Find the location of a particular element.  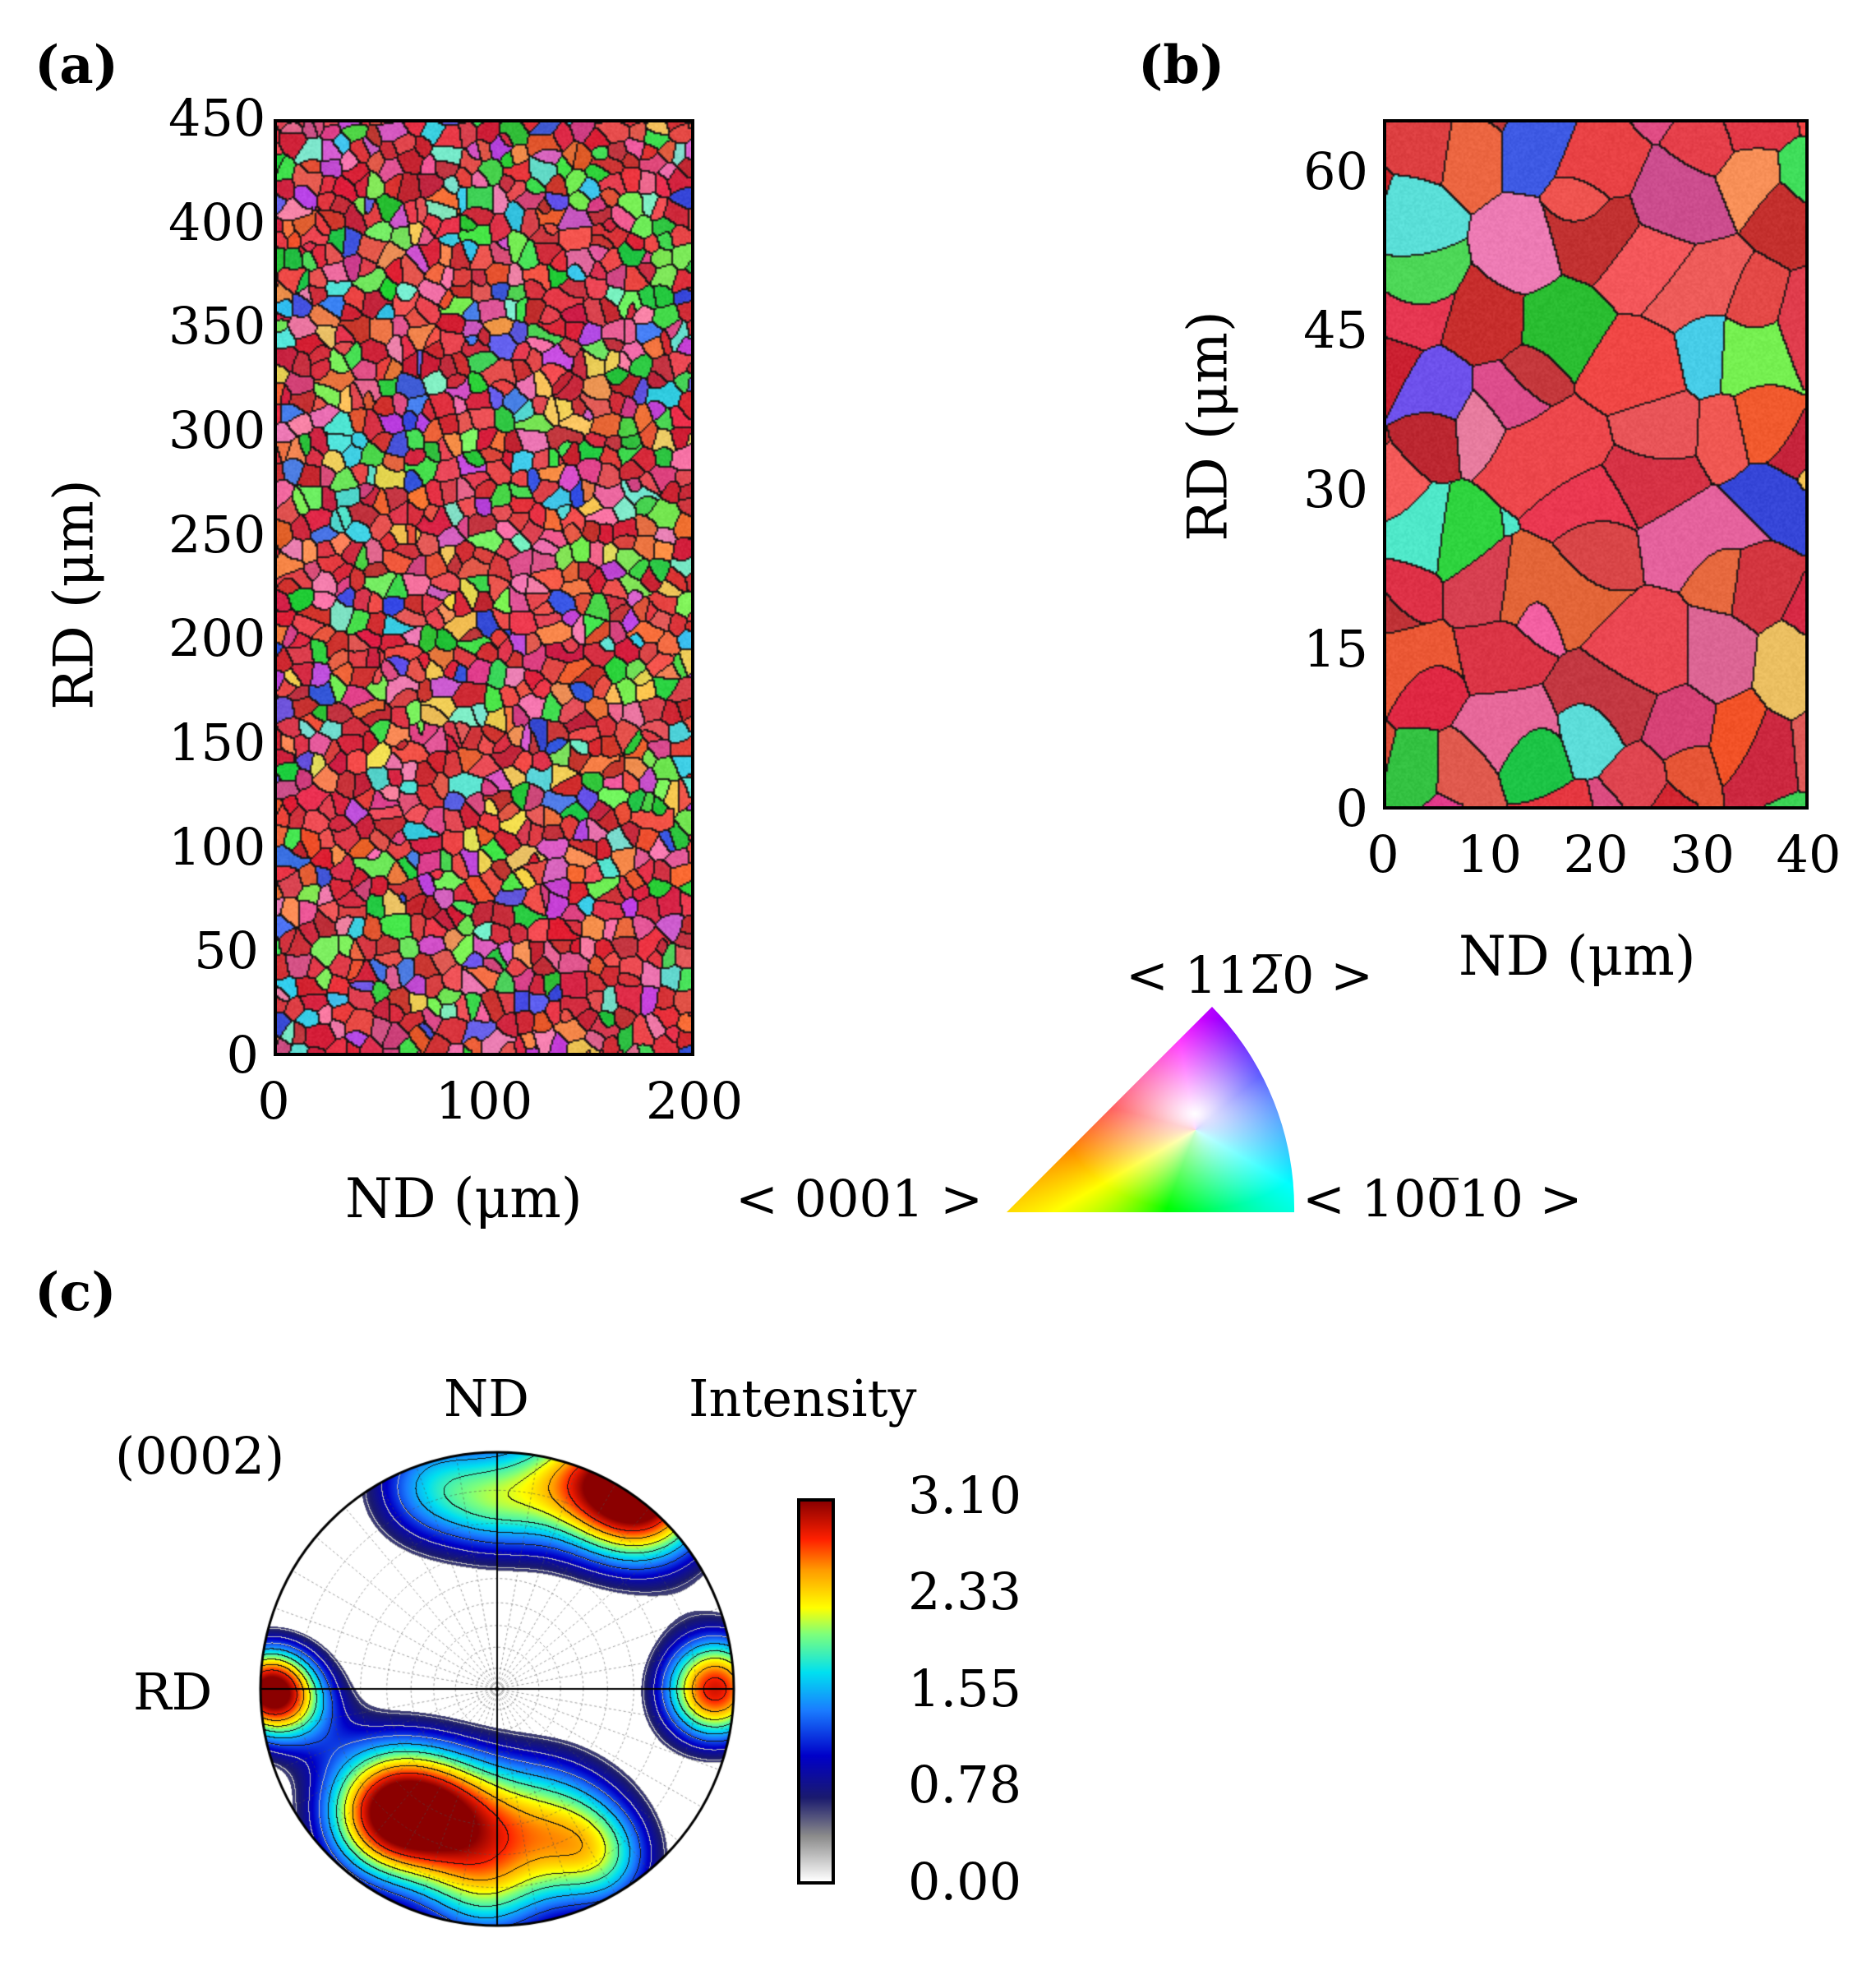

ipf-color-key is located at coordinates (1151, 1109).